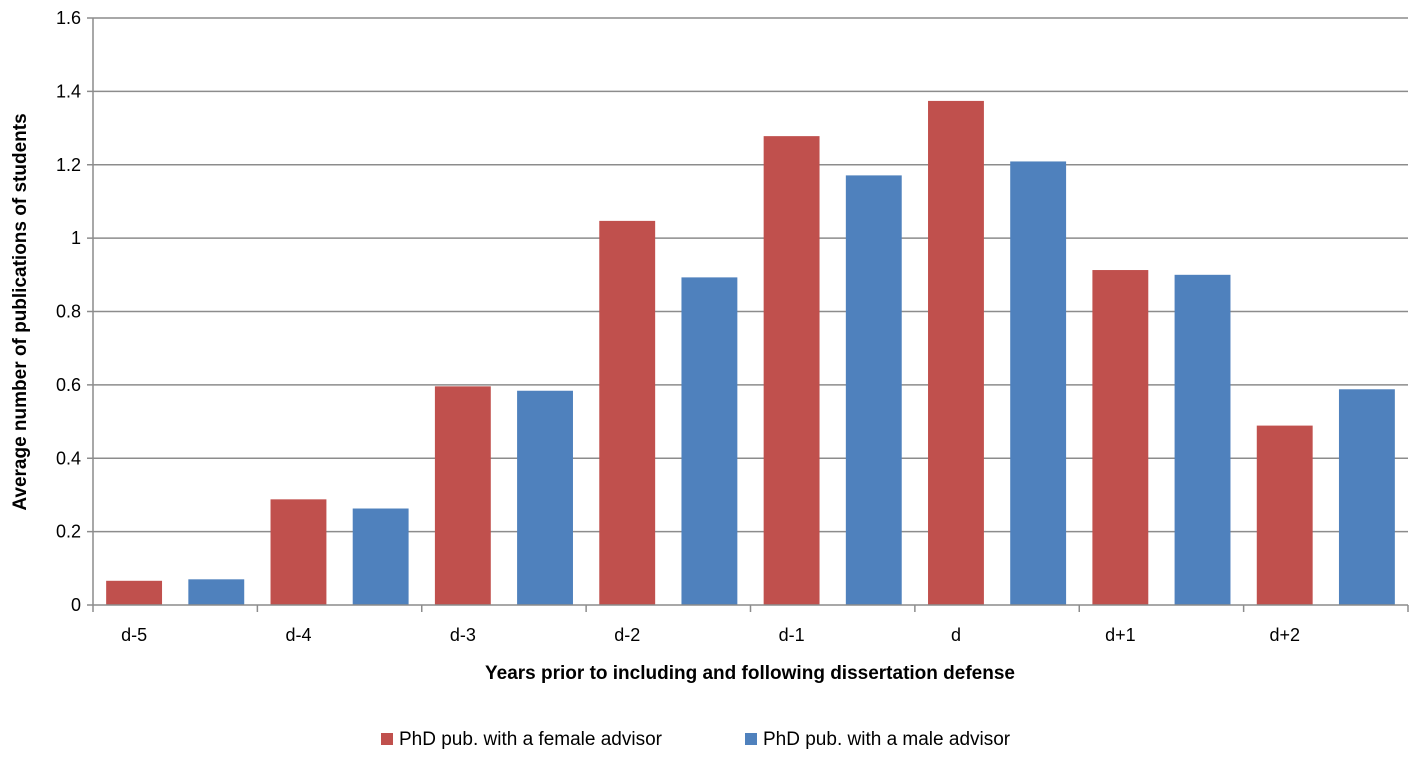 This screenshot has height=757, width=1417. What do you see at coordinates (76, 238) in the screenshot?
I see `y-tick-label: 1` at bounding box center [76, 238].